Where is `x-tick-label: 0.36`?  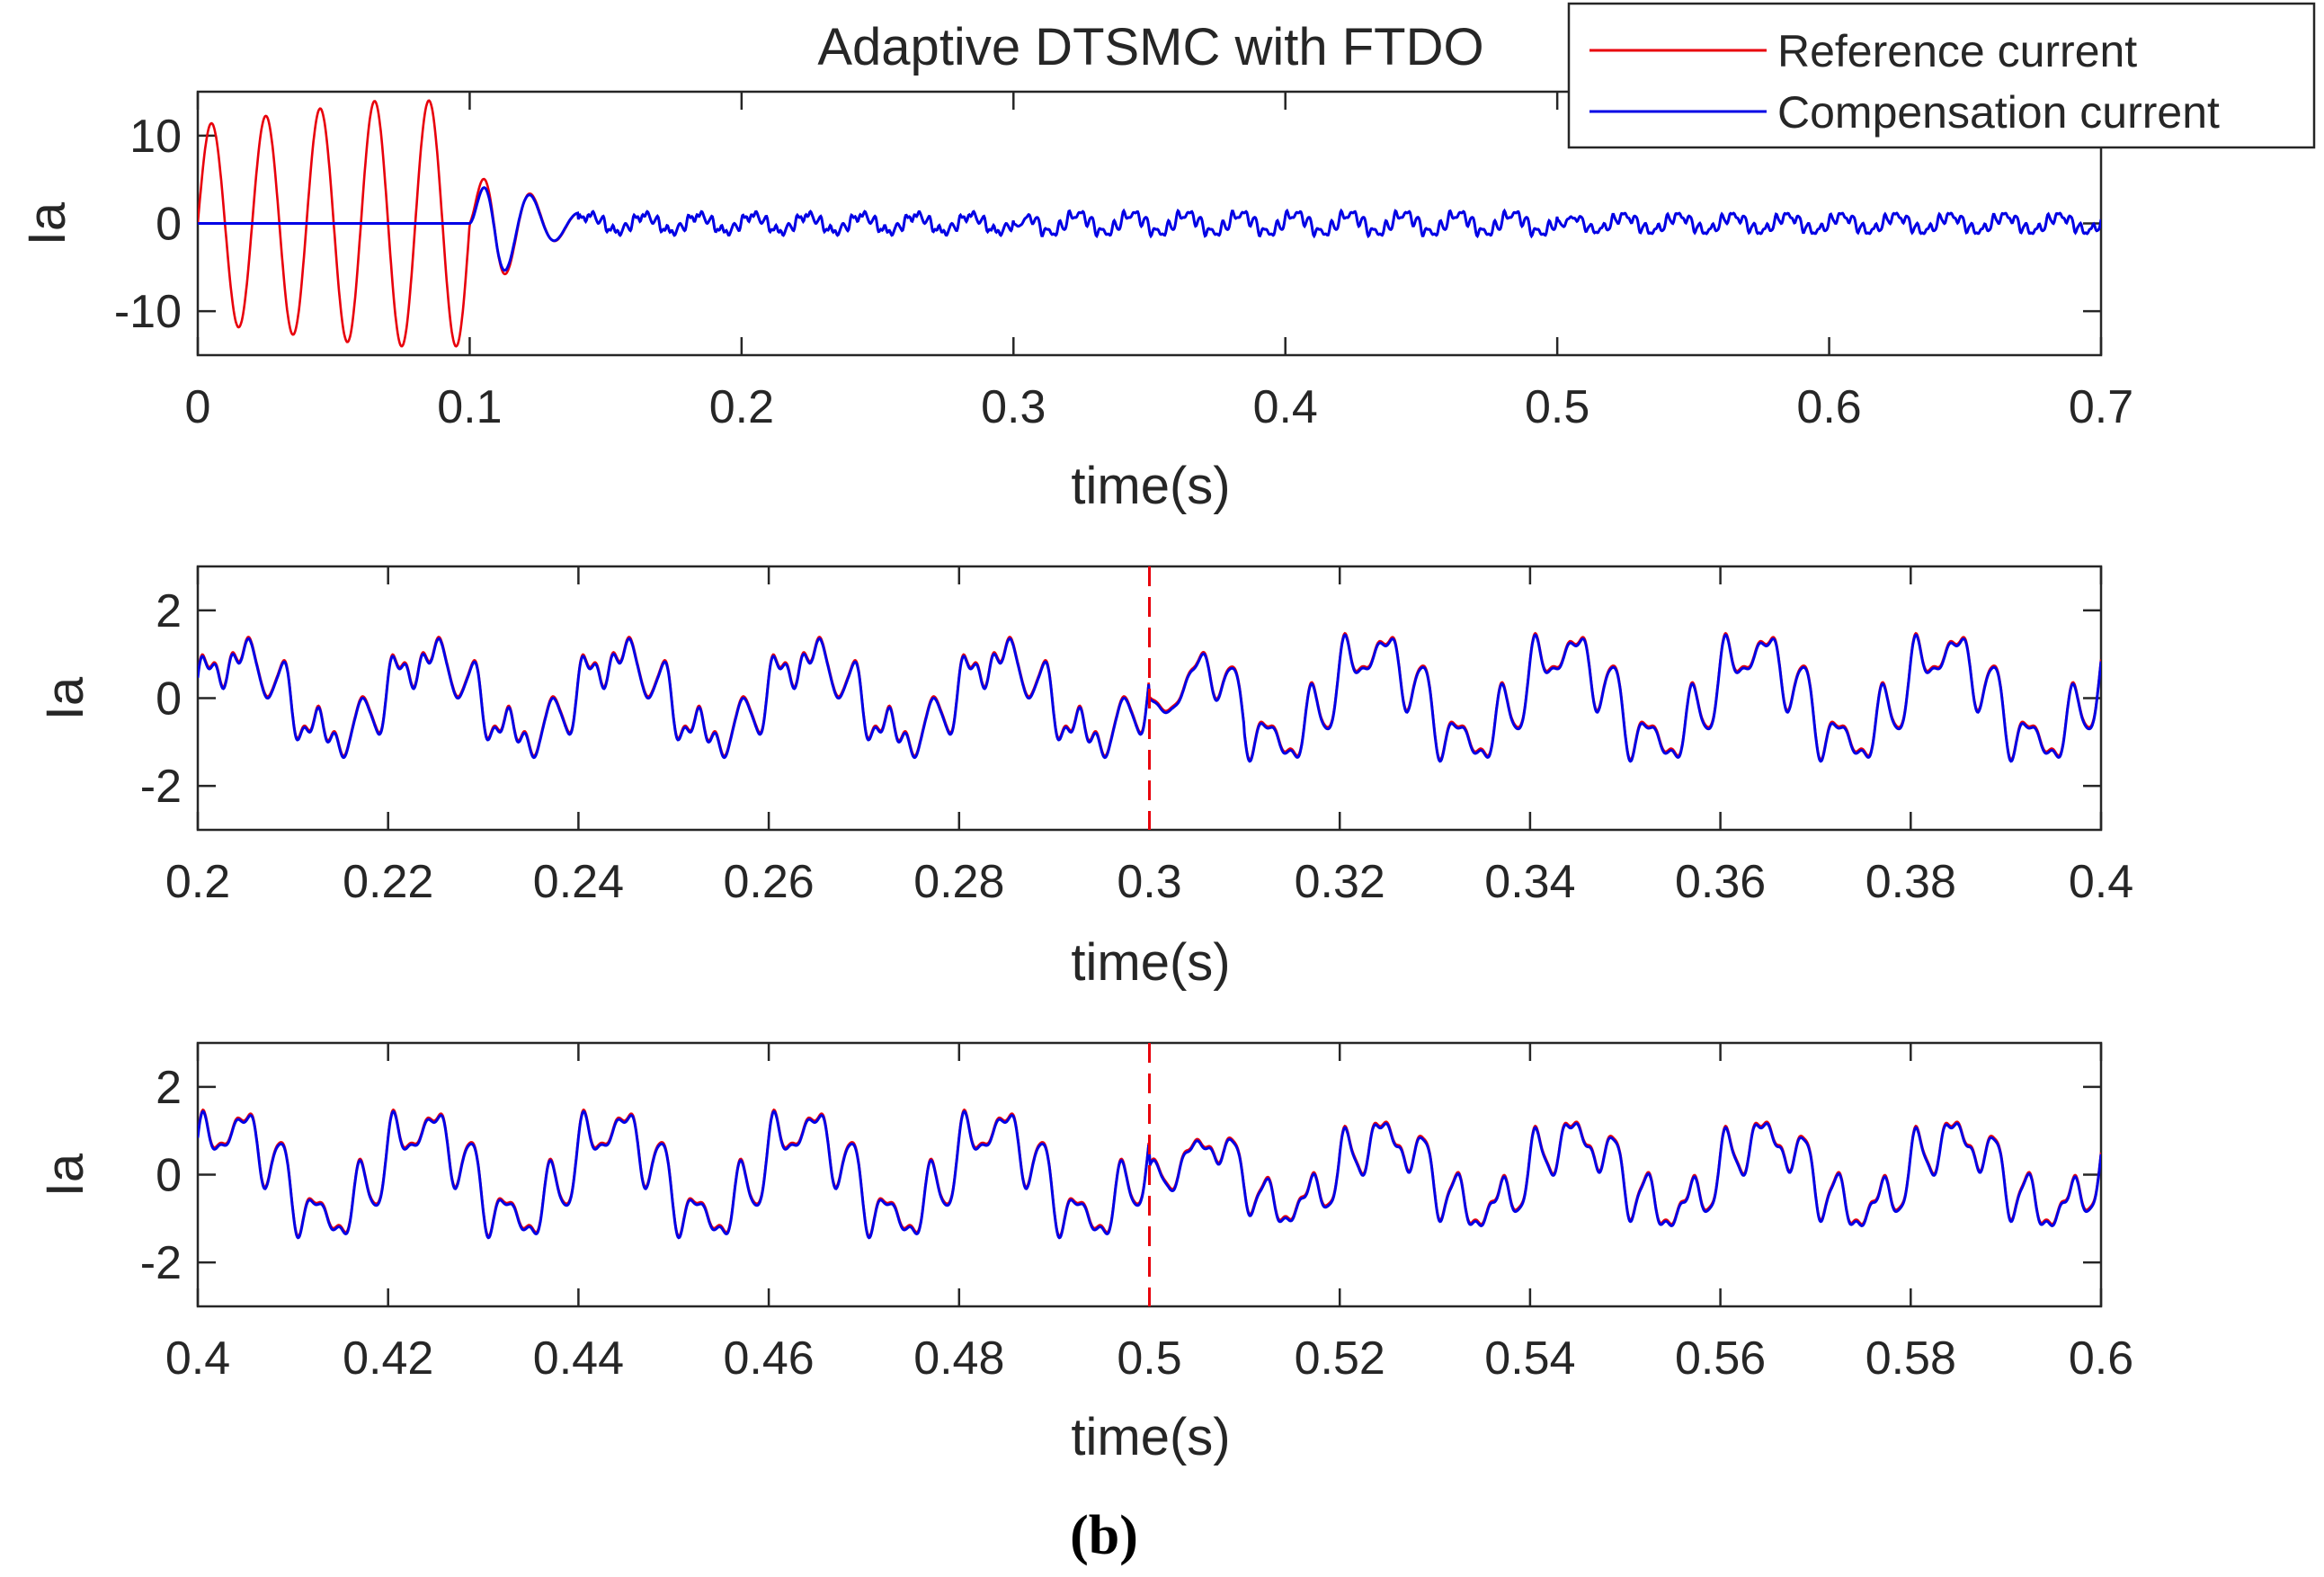
x-tick-label: 0.36 is located at coordinates (1720, 882).